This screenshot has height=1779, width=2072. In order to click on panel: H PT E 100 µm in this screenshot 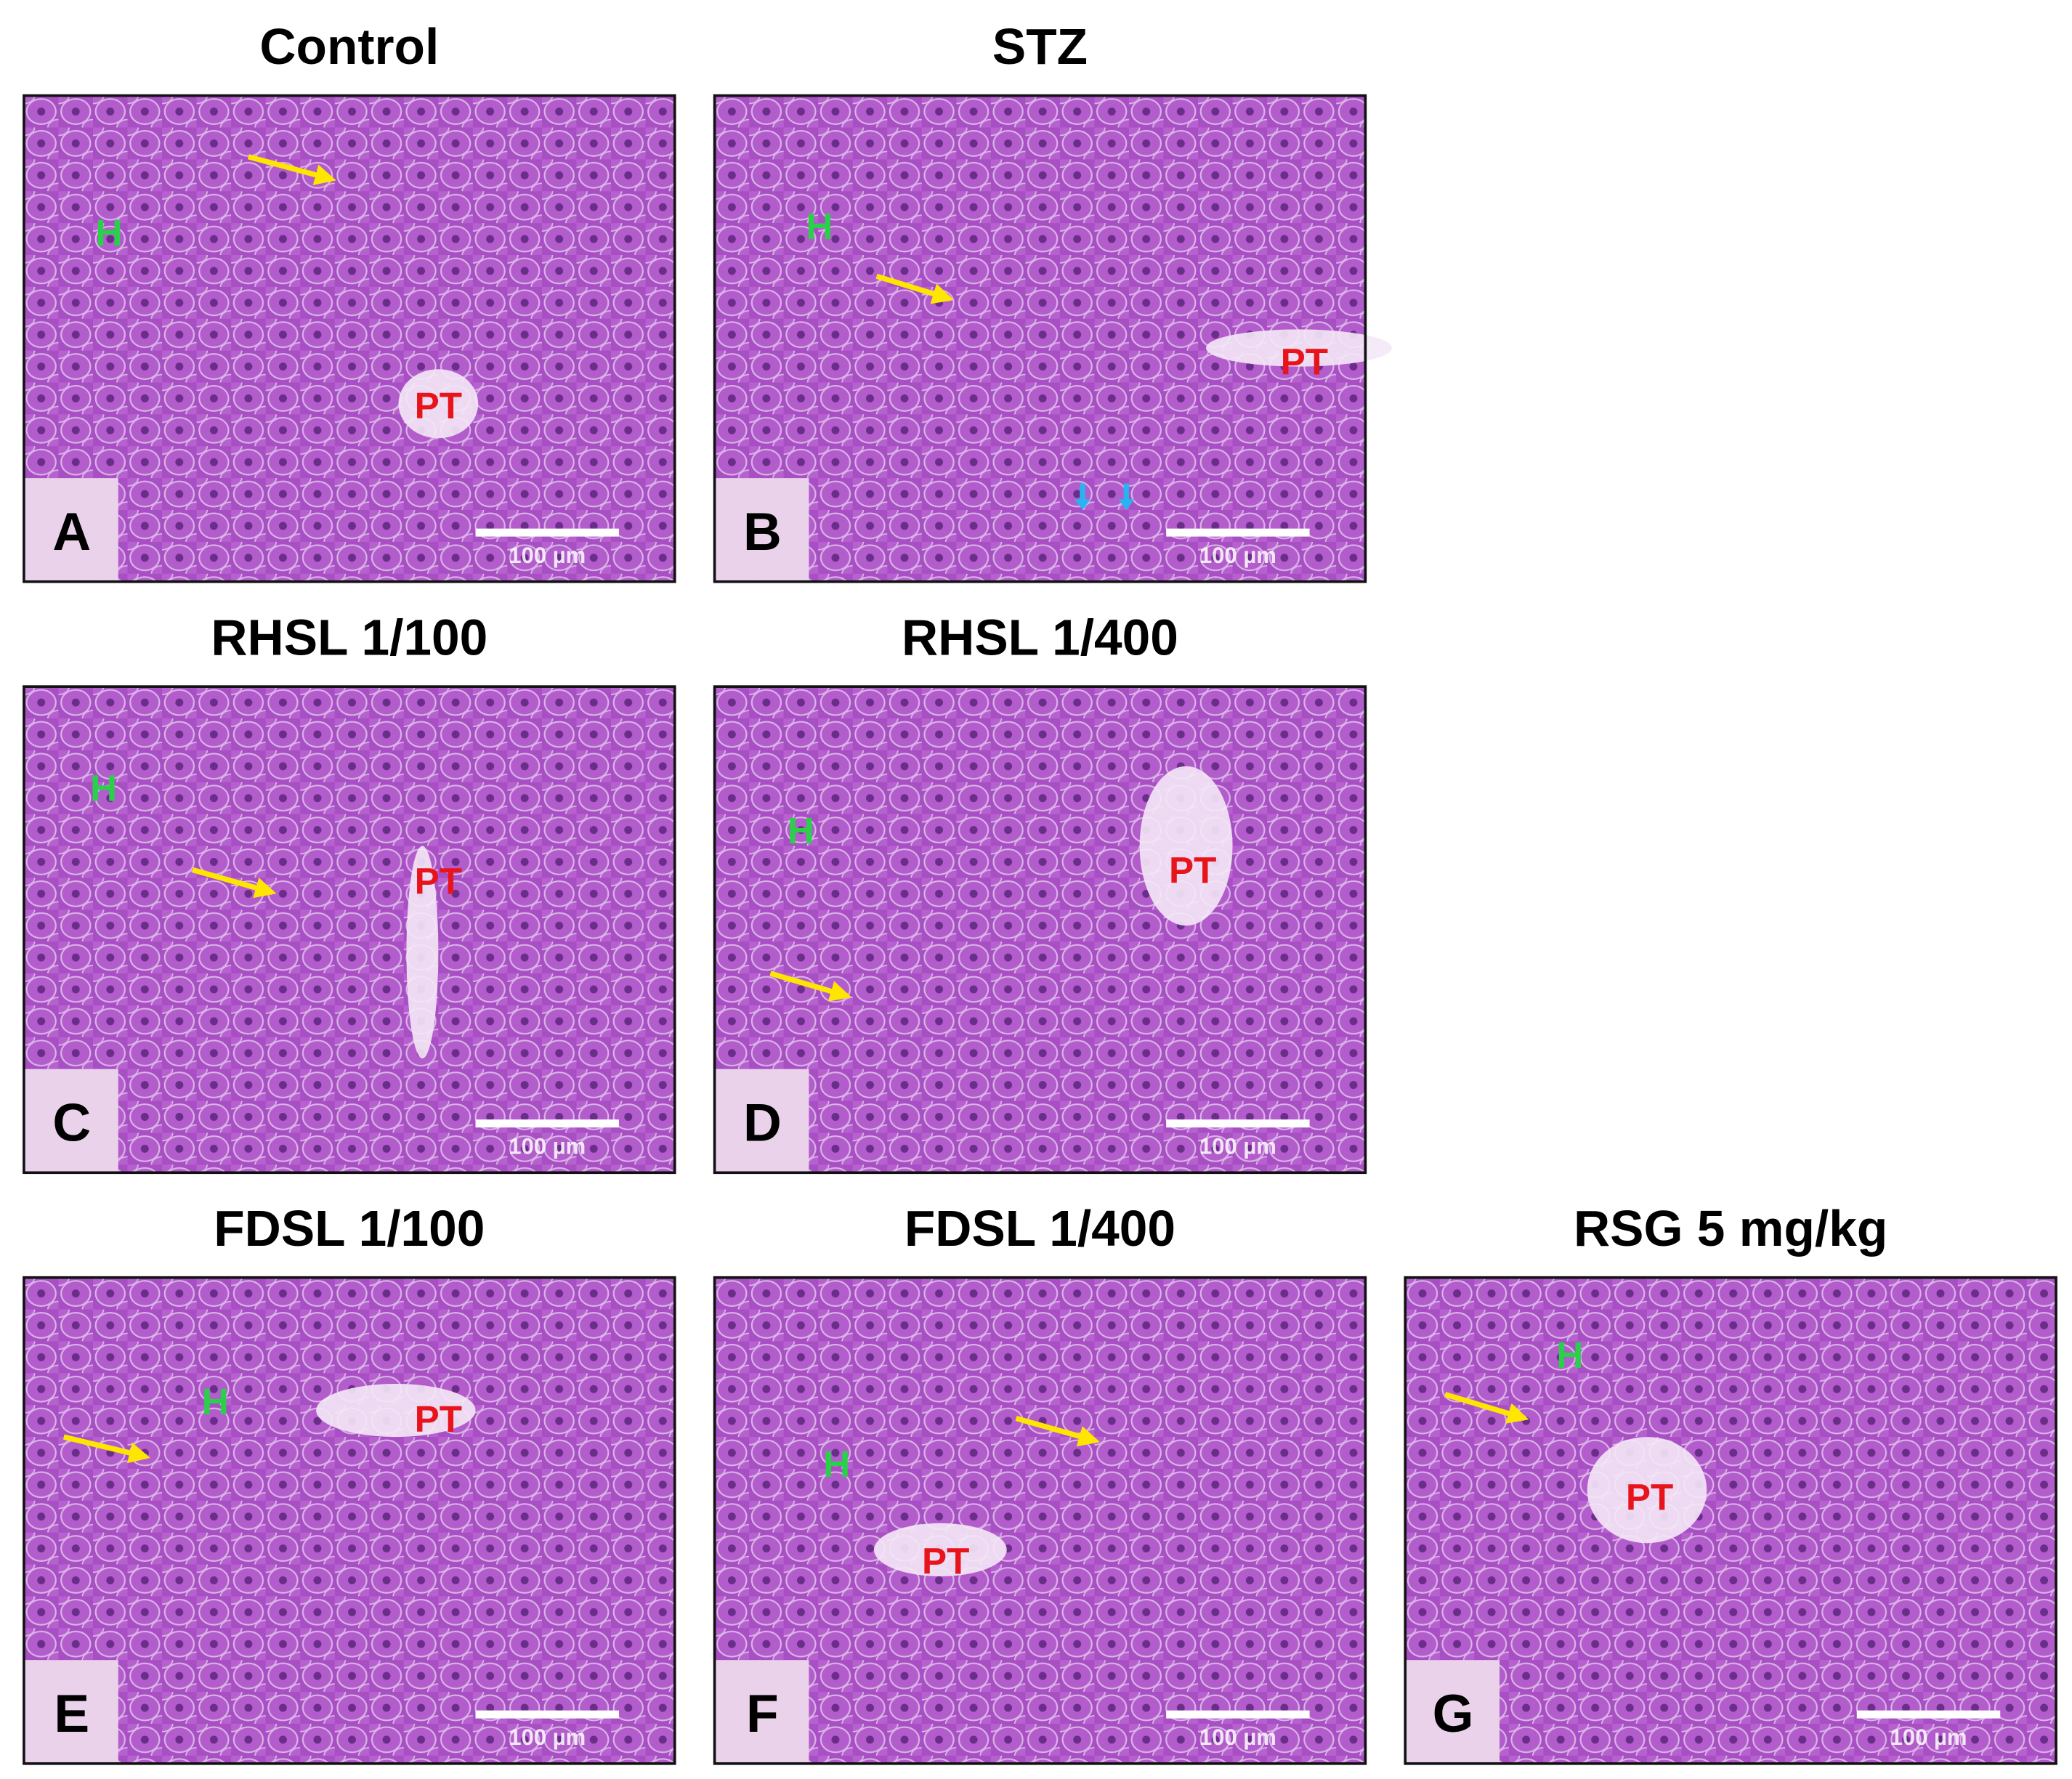, I will do `click(350, 1521)`.